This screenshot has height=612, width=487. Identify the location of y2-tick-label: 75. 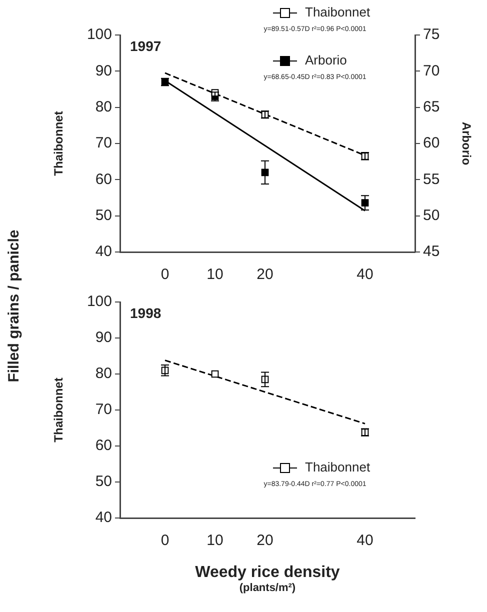
(431, 35).